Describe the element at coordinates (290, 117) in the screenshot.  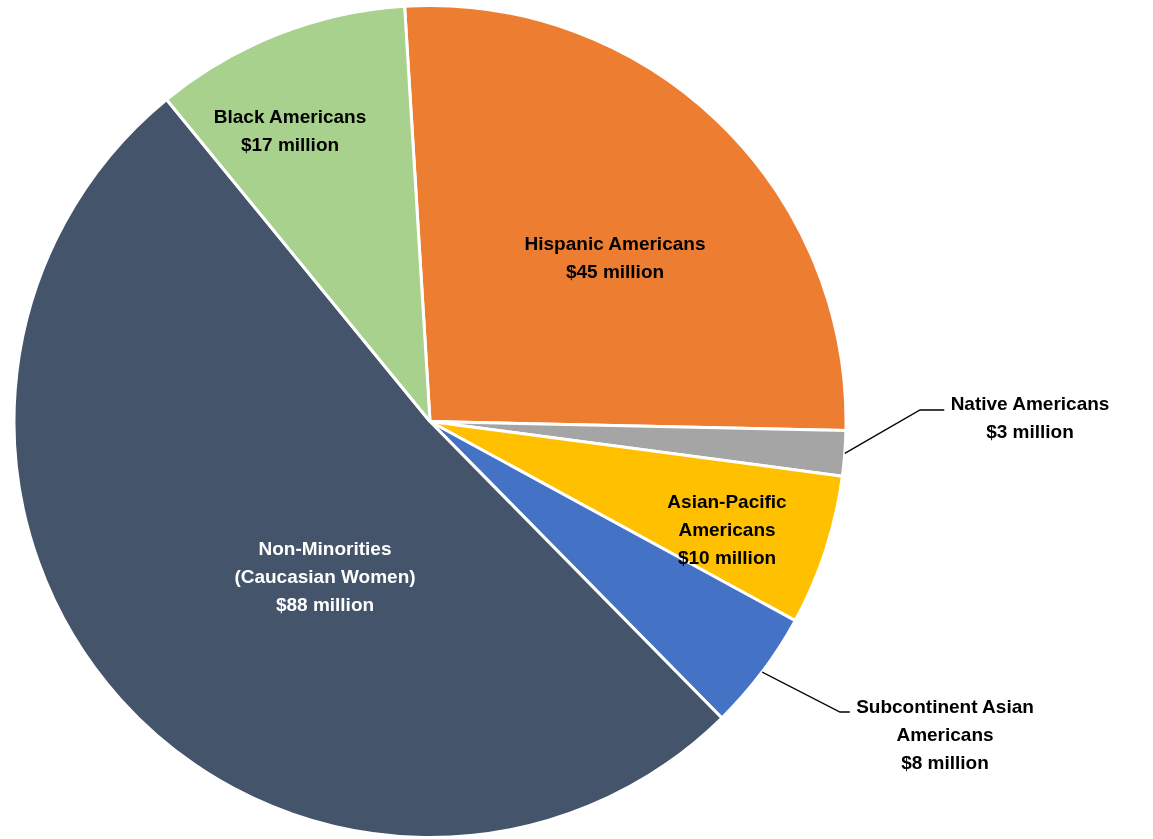
I see `slice-label: Black Americans` at that location.